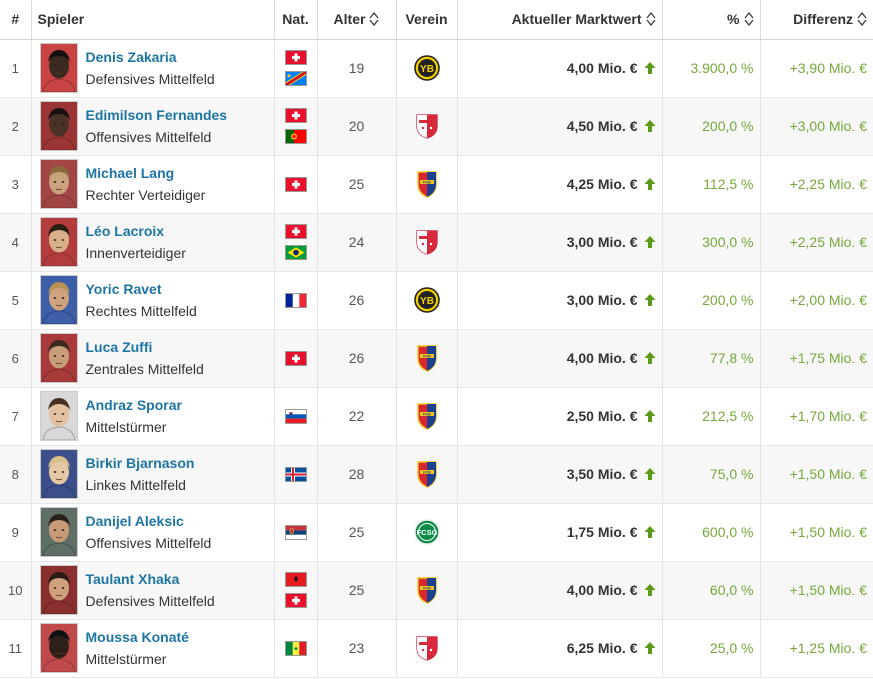 This screenshot has height=679, width=873. I want to click on flag-albania-icon, so click(295, 579).